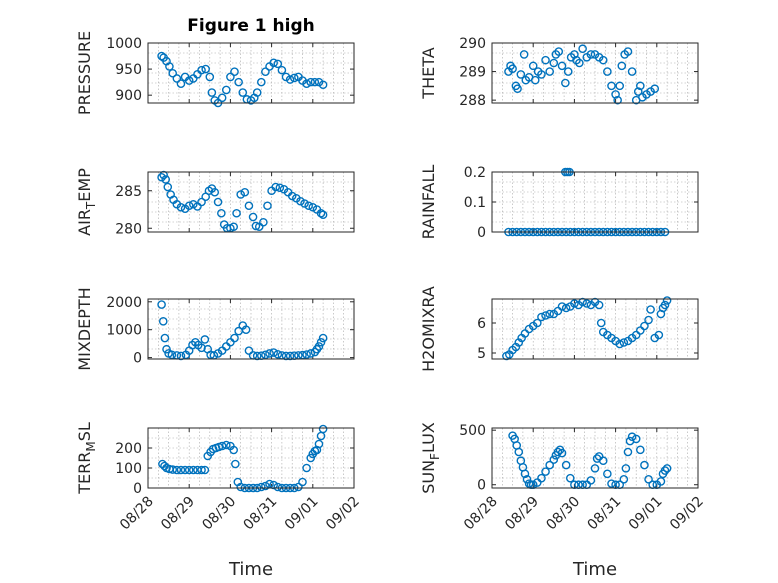  Describe the element at coordinates (472, 73) in the screenshot. I see `y-tick-label: 289` at that location.